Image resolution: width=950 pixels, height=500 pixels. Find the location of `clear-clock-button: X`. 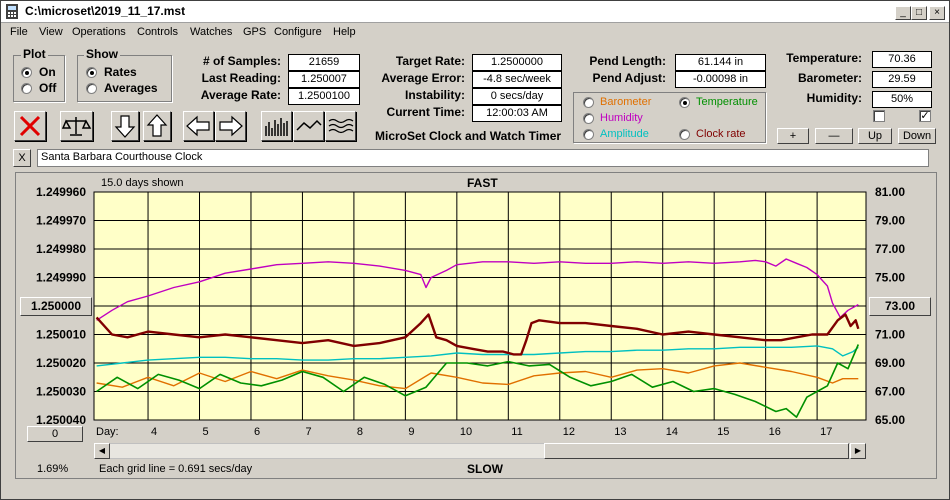

clear-clock-button: X is located at coordinates (22, 158).